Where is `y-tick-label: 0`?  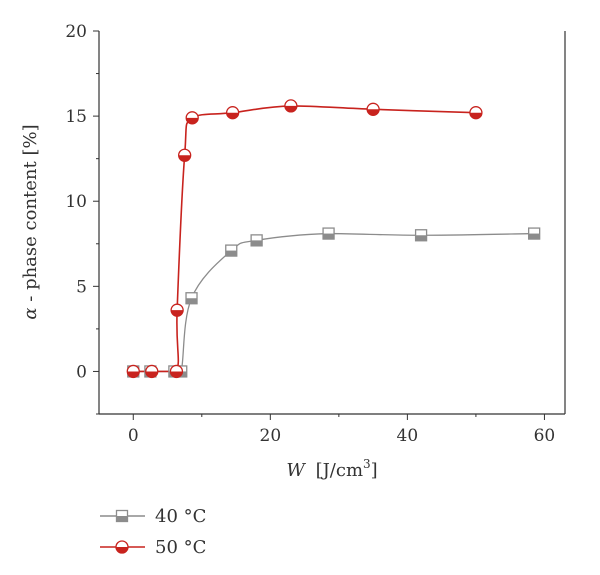 y-tick-label: 0 is located at coordinates (81, 372).